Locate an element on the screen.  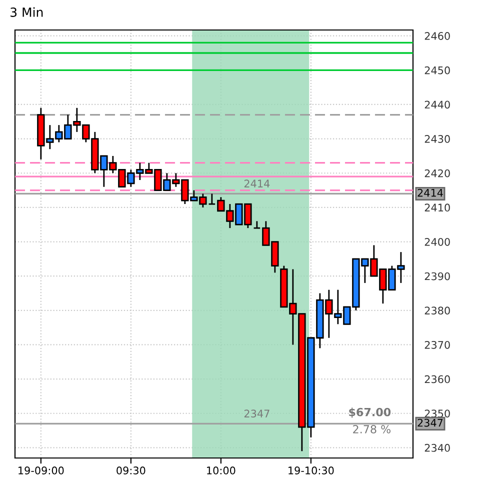
y-tick-label: 2360 is located at coordinates (437, 379).